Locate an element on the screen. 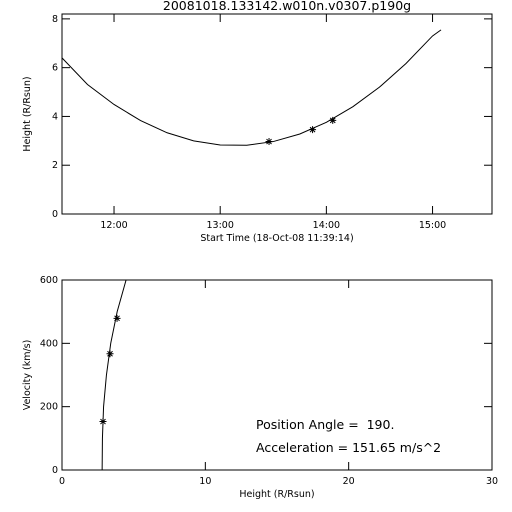 This screenshot has width=512, height=512. y-tick-label: 4 is located at coordinates (55, 116).